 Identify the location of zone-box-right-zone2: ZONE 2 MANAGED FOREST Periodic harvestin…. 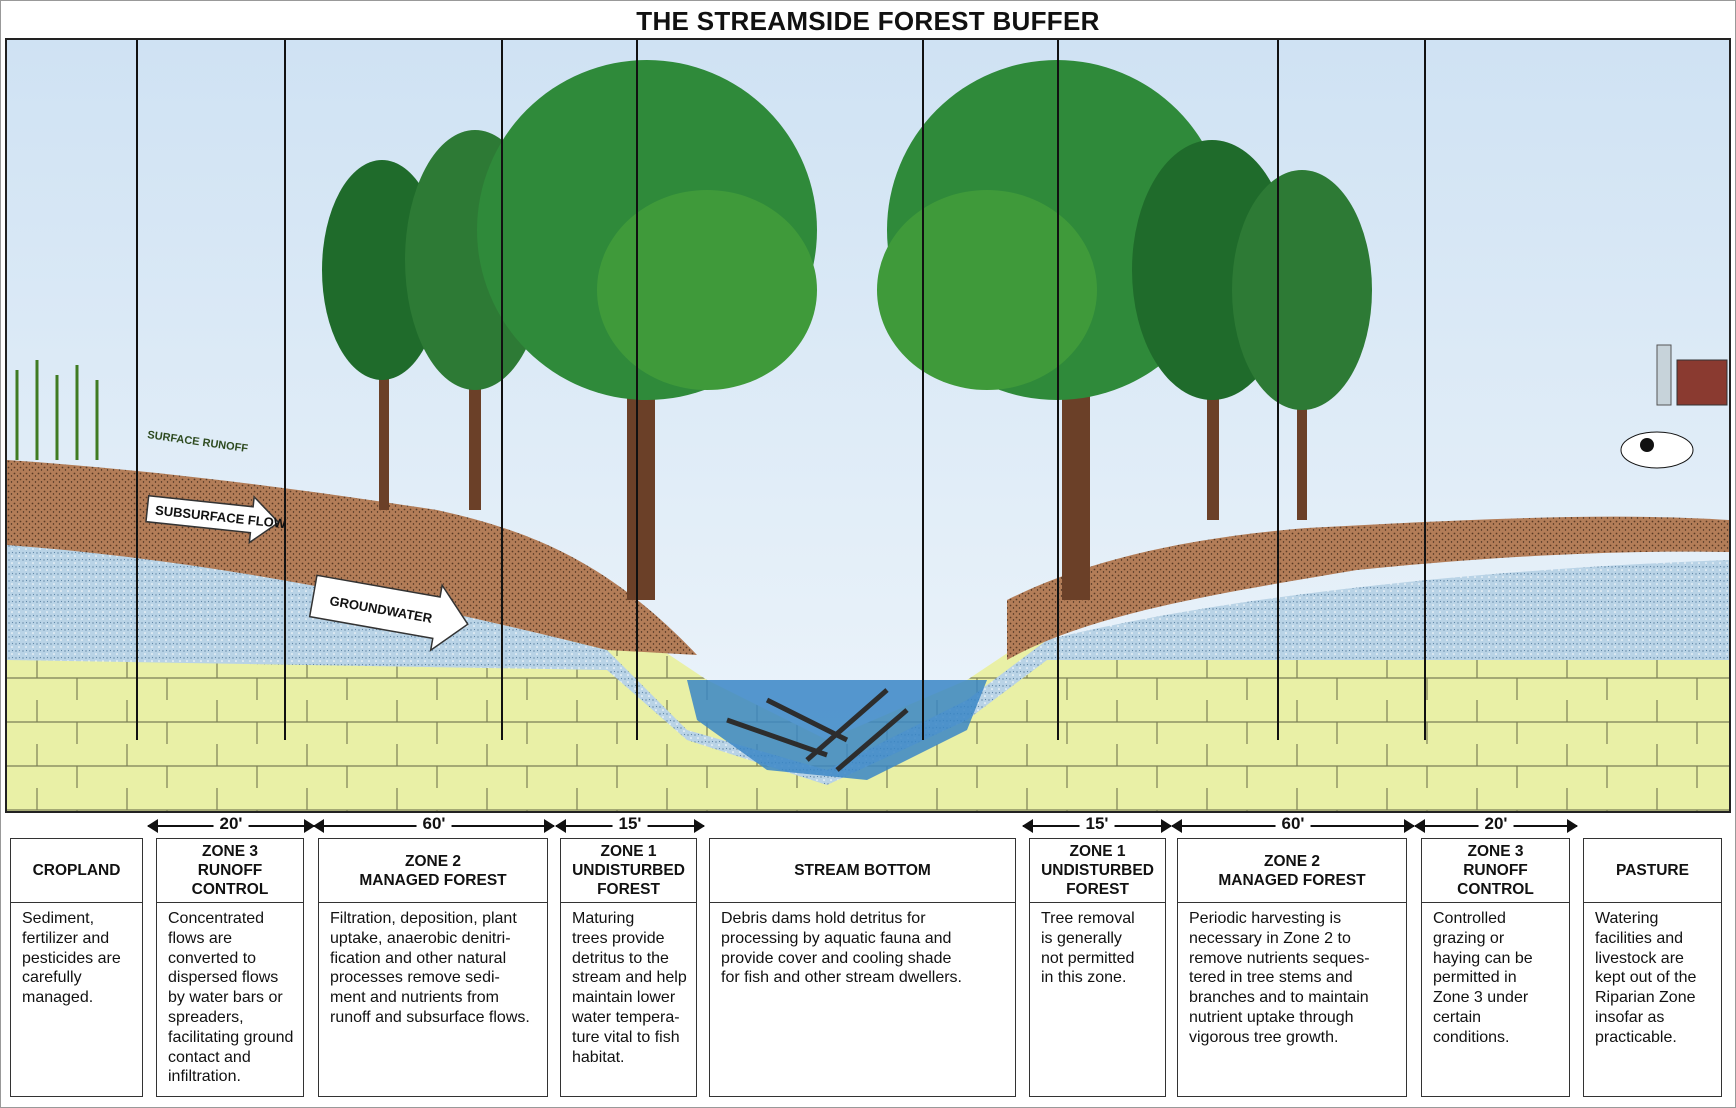
(1292, 967).